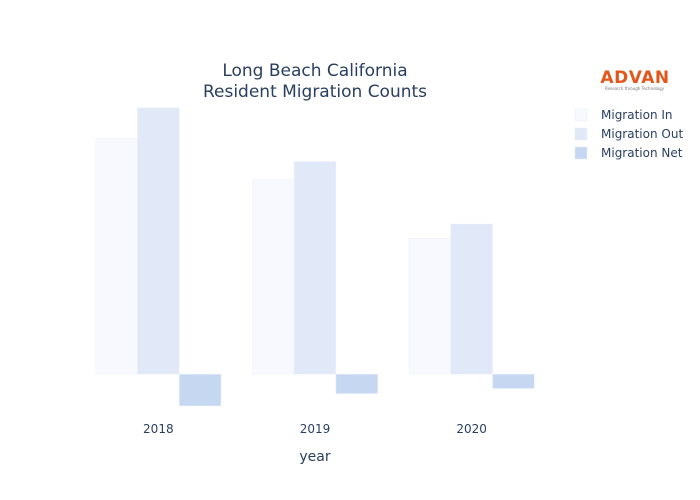  What do you see at coordinates (513, 381) in the screenshot?
I see `bar-migration-net-2020` at bounding box center [513, 381].